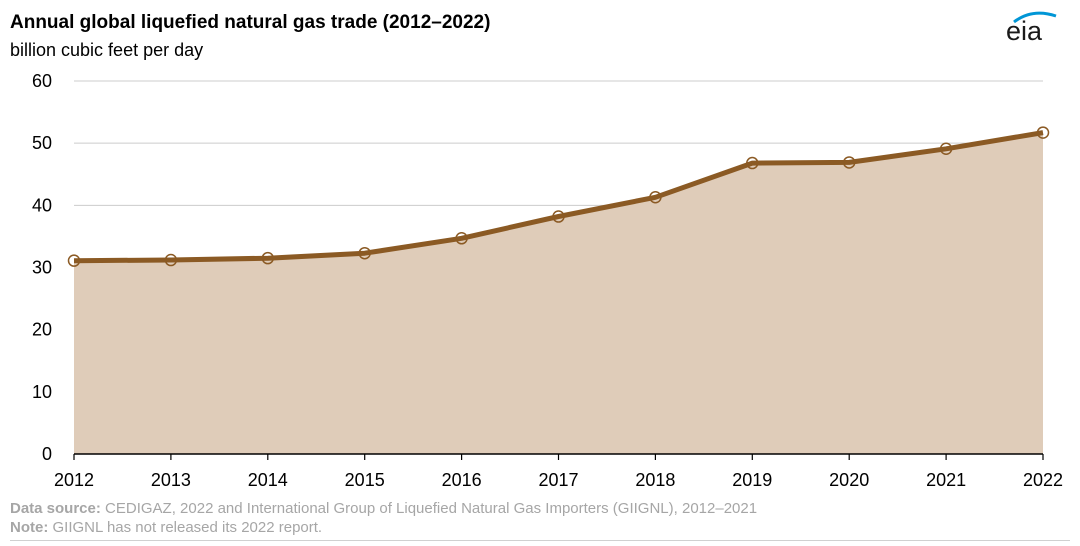  What do you see at coordinates (268, 480) in the screenshot?
I see `x-tick-label: 2014` at bounding box center [268, 480].